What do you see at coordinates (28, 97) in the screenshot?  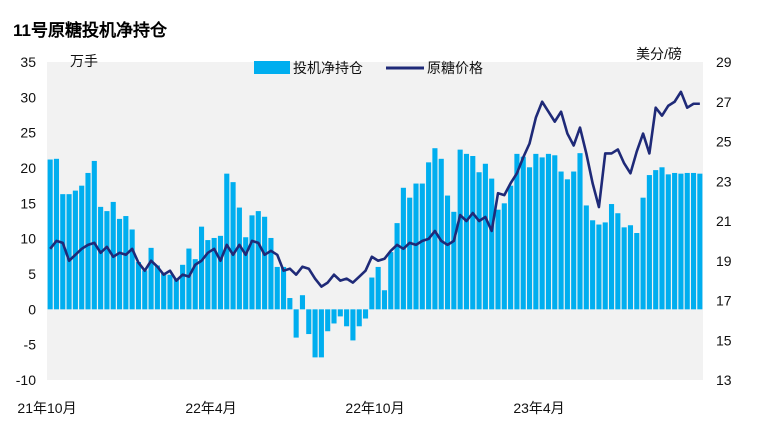 I see `left-tick-label: 30` at bounding box center [28, 97].